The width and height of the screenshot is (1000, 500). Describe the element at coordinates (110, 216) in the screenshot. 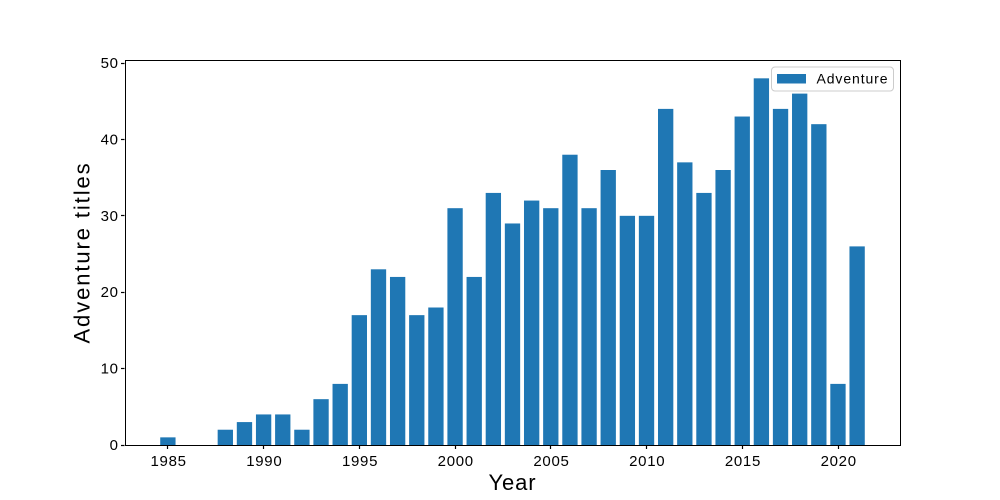

I see `svg-text: 30` at that location.